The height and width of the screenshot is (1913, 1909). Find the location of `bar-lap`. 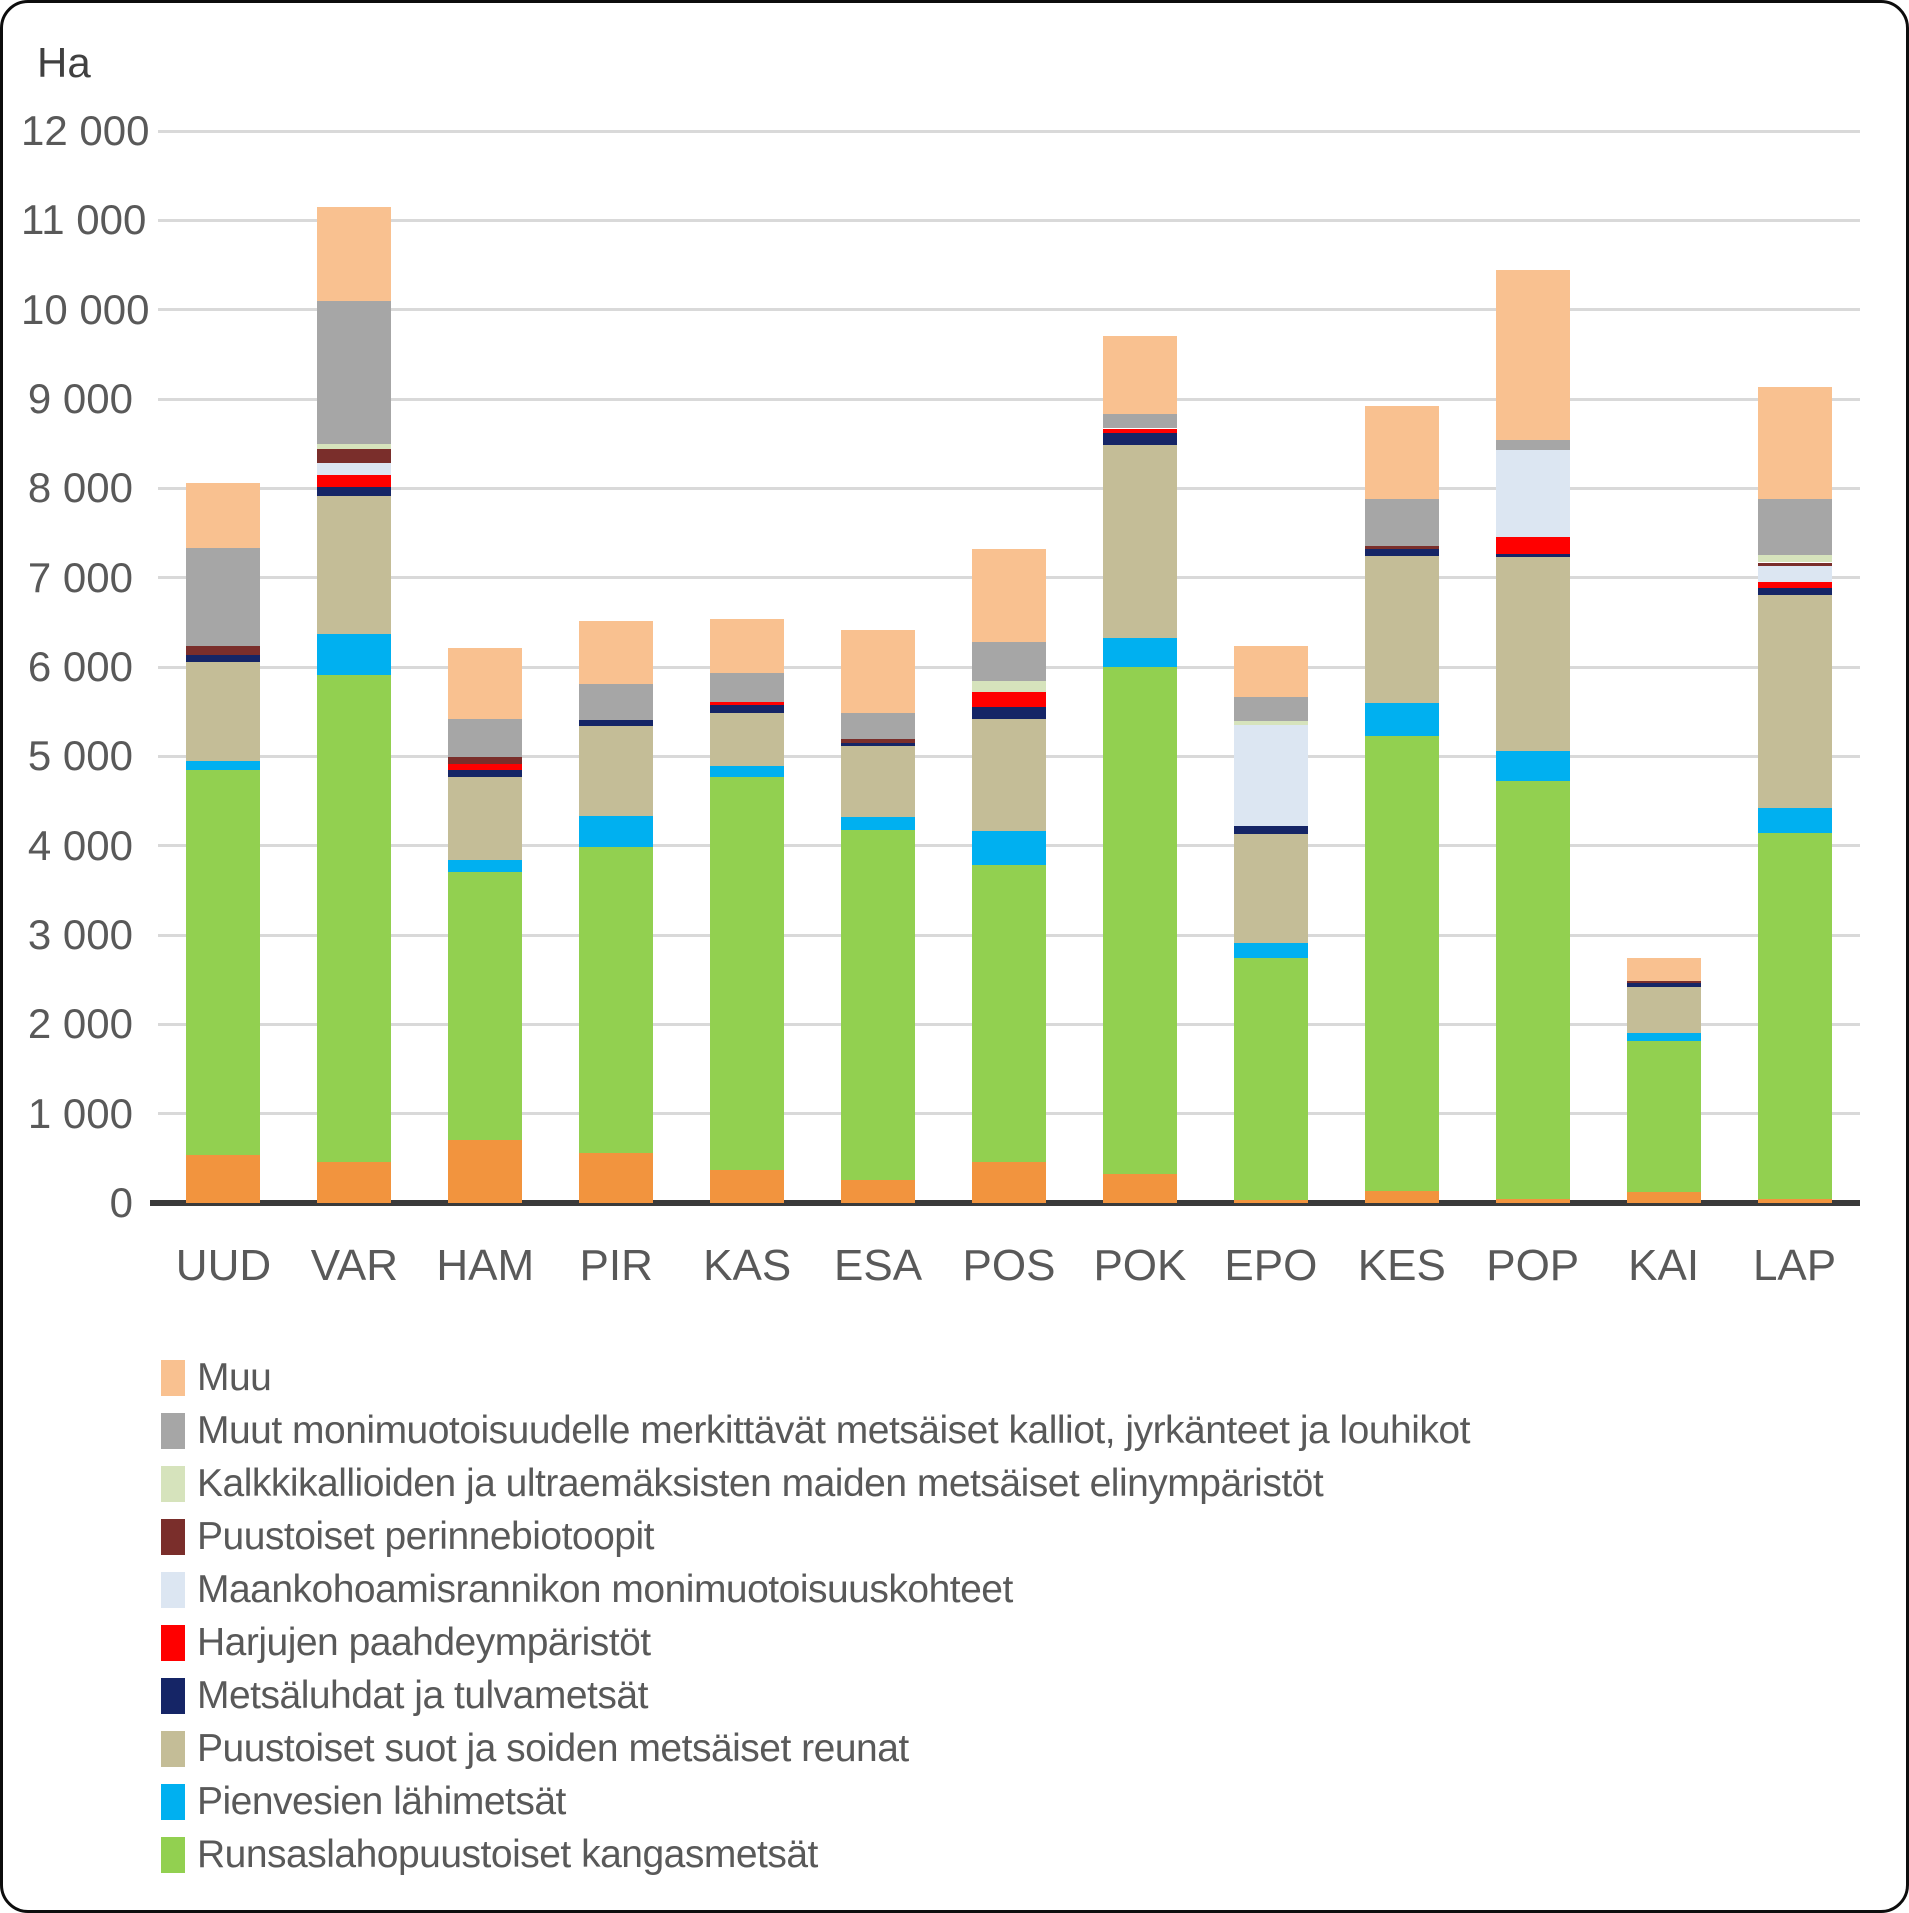

bar-lap is located at coordinates (1794, 603).